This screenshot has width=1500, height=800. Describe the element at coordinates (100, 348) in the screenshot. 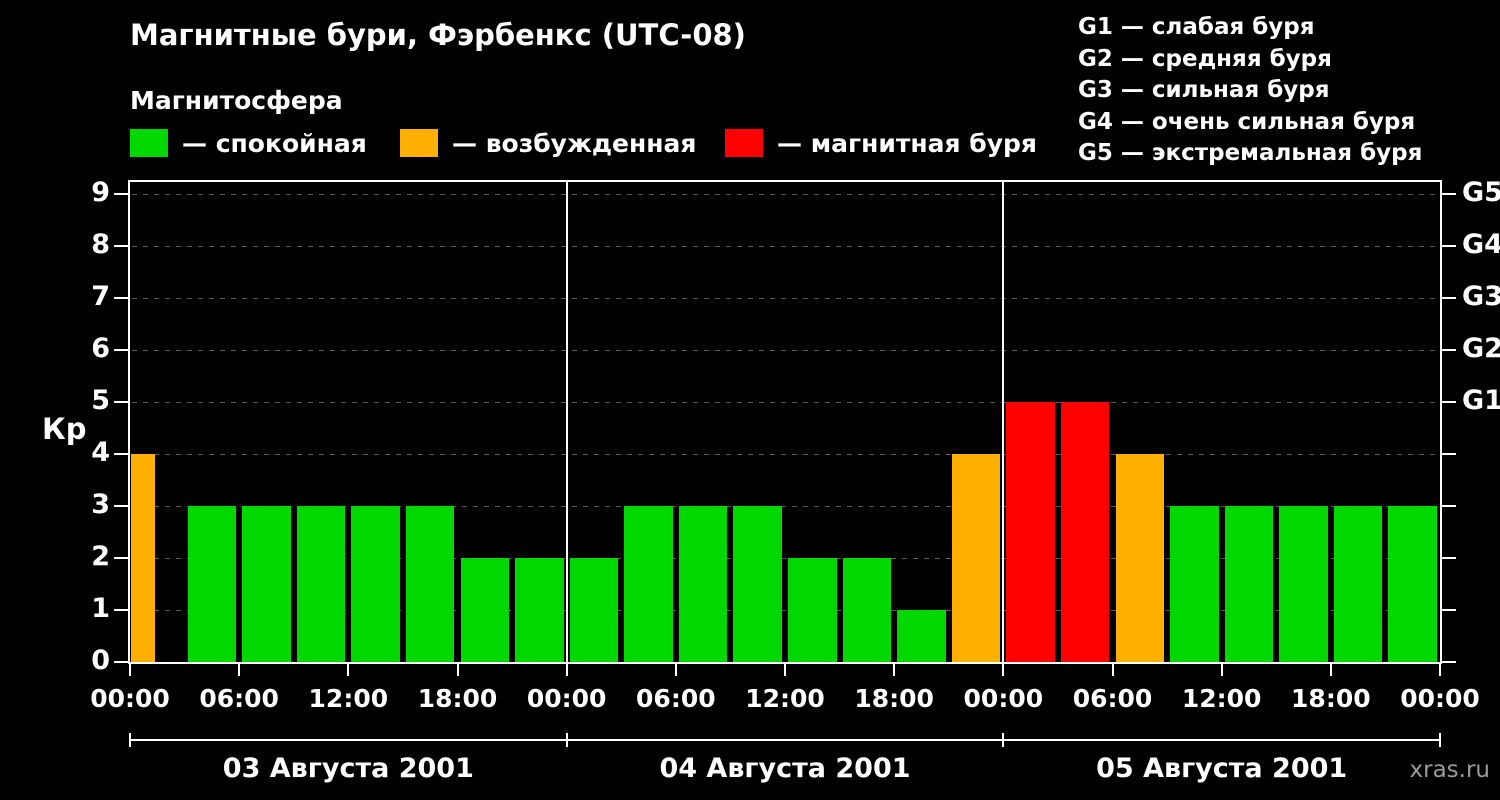

I see `y-tick-label: 6` at that location.